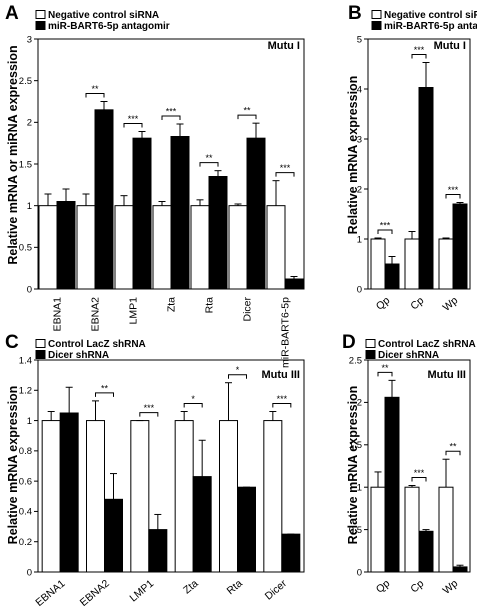  Describe the element at coordinates (359, 289) in the screenshot. I see `y-tick-label: 0` at that location.